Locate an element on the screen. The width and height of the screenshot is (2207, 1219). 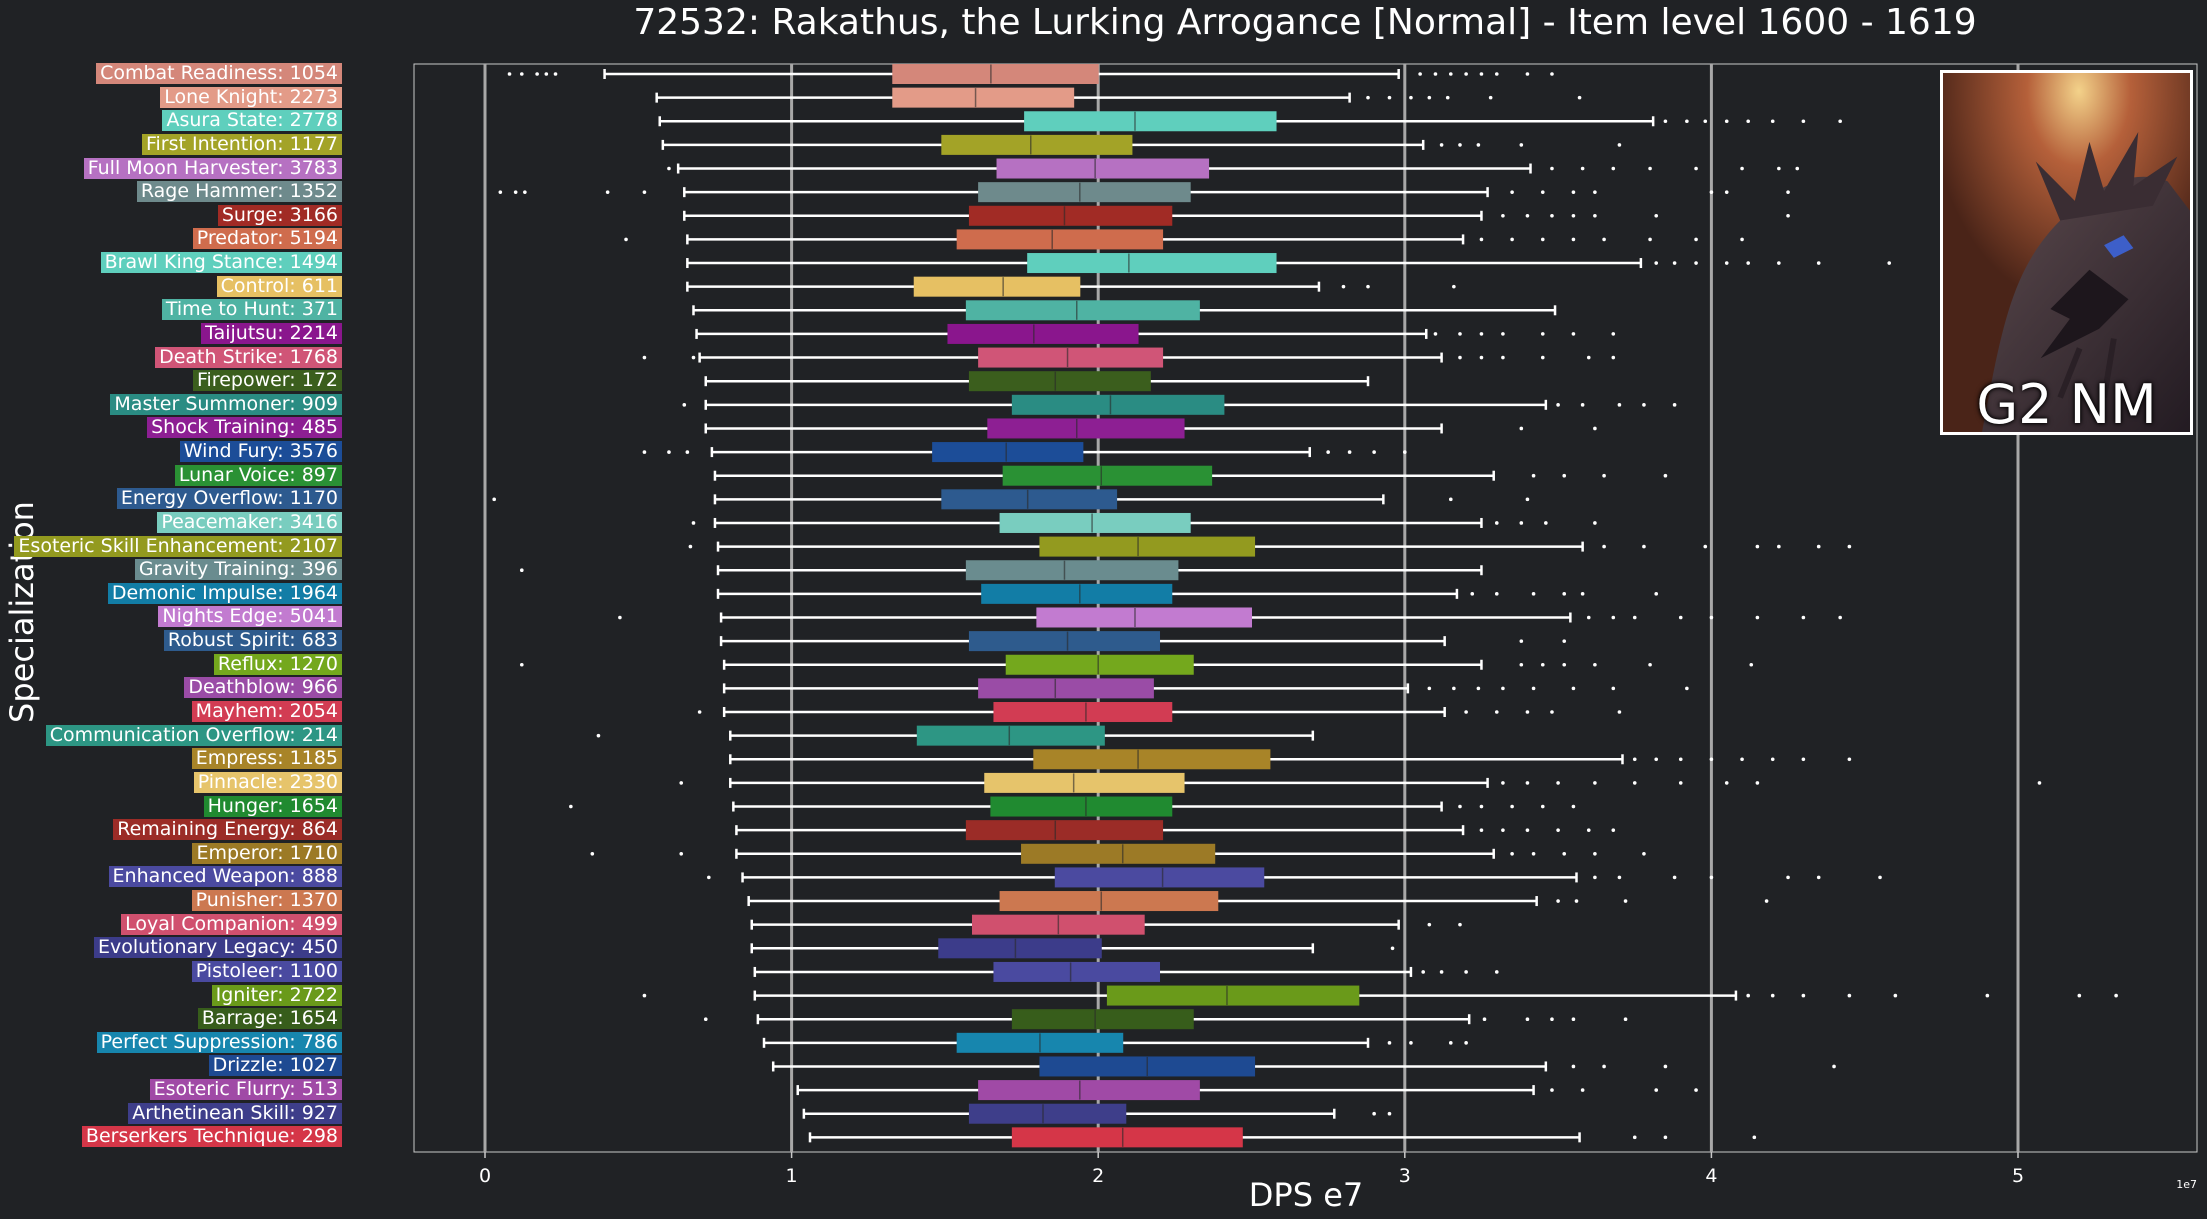
specialization-label: Control: 611 is located at coordinates (279, 286).